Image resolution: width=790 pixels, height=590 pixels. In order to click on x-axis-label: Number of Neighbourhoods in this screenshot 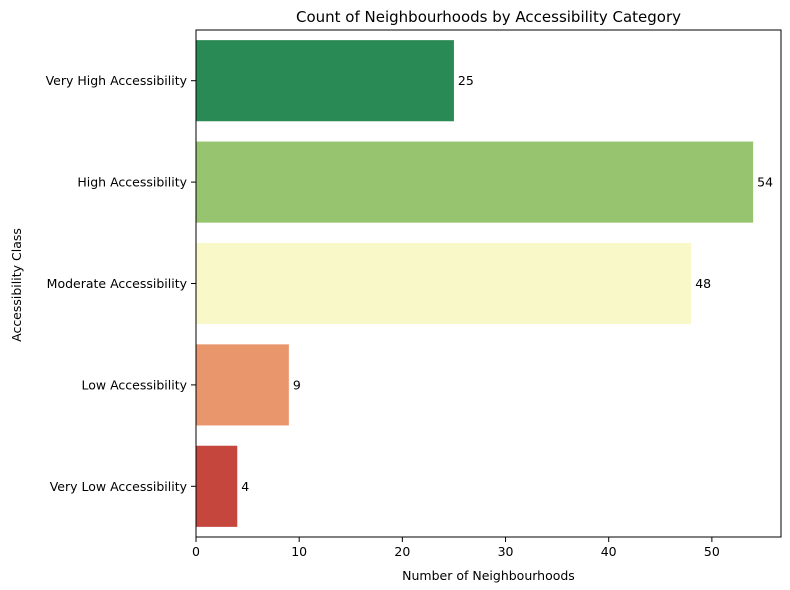, I will do `click(488, 575)`.